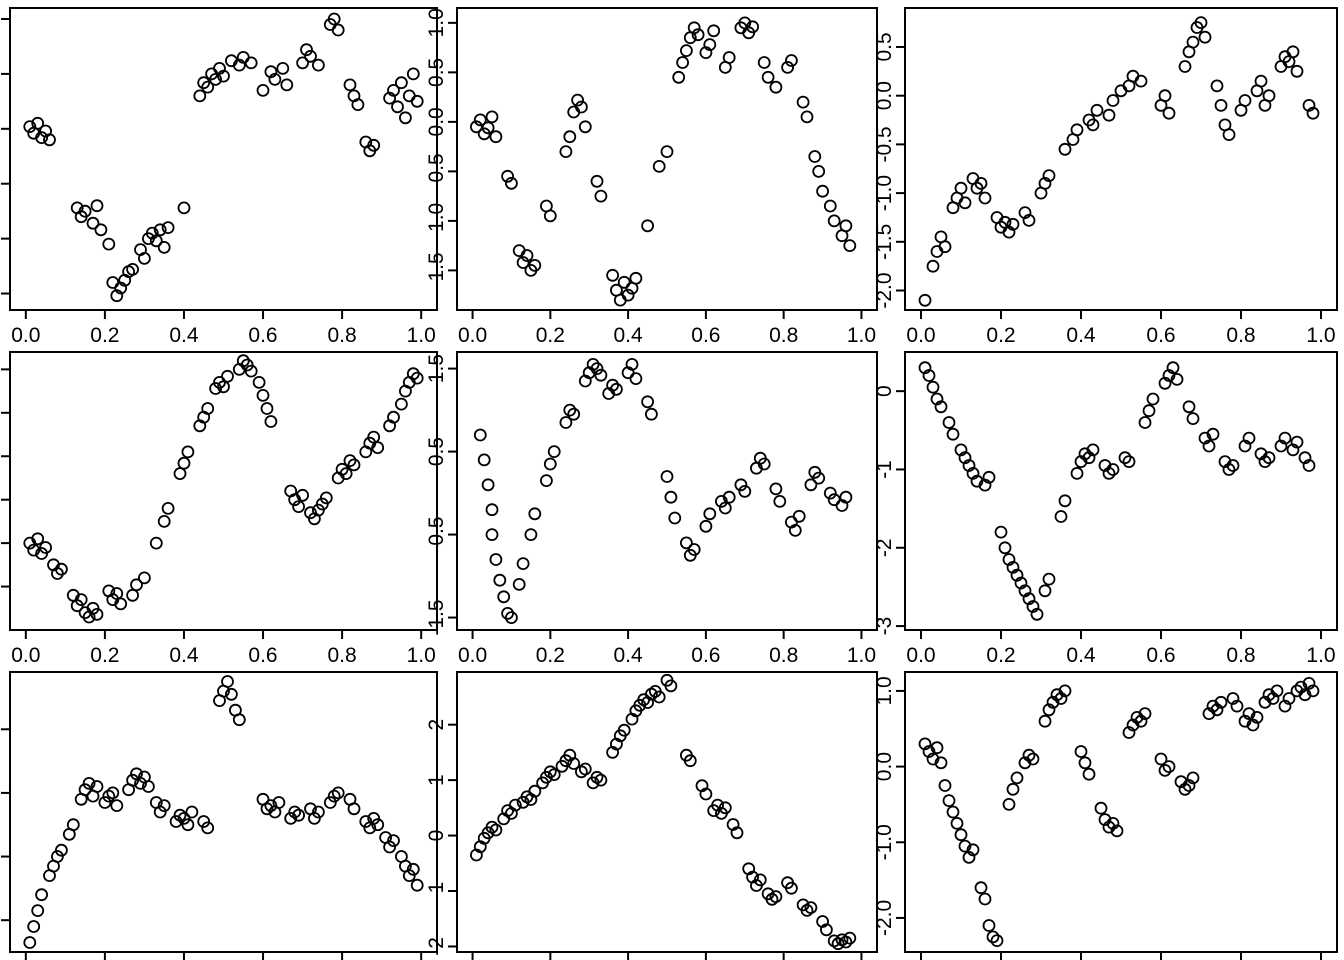 This screenshot has height=960, width=1344. I want to click on y-tick-label: -2, so click(884, 547).